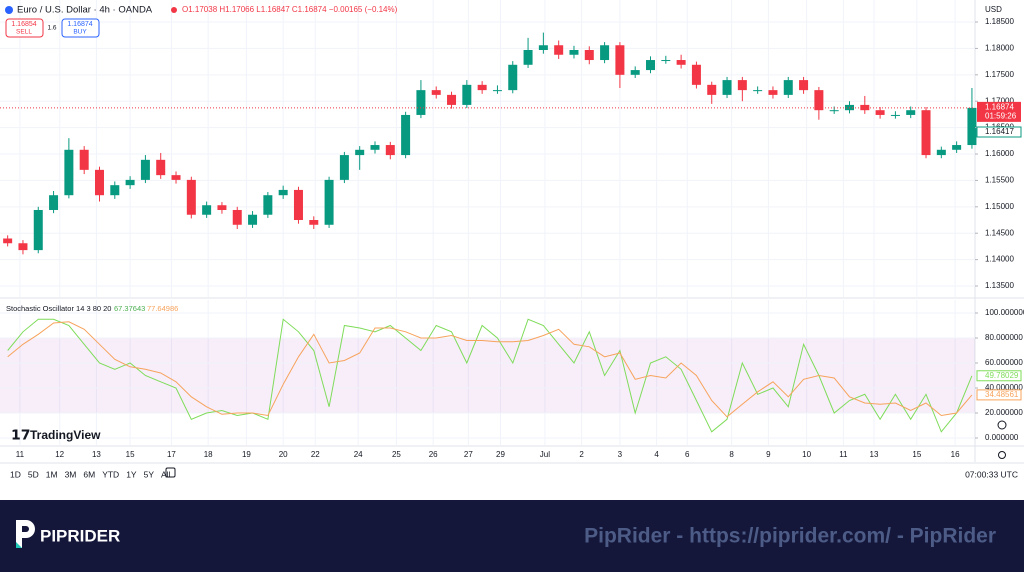 The image size is (1024, 572). Describe the element at coordinates (20, 454) in the screenshot. I see `x-tick-label: 11` at that location.